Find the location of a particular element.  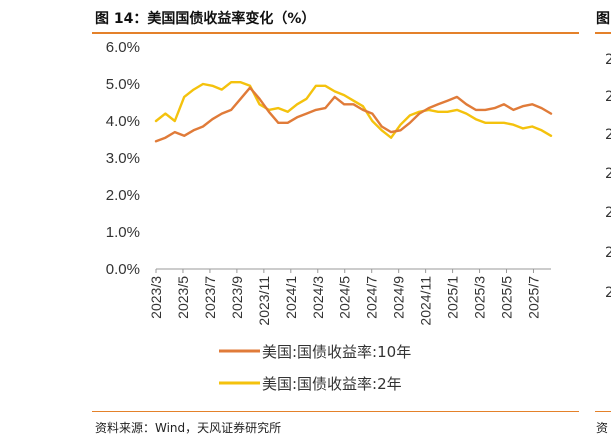

series-line-10y is located at coordinates (353, 114).